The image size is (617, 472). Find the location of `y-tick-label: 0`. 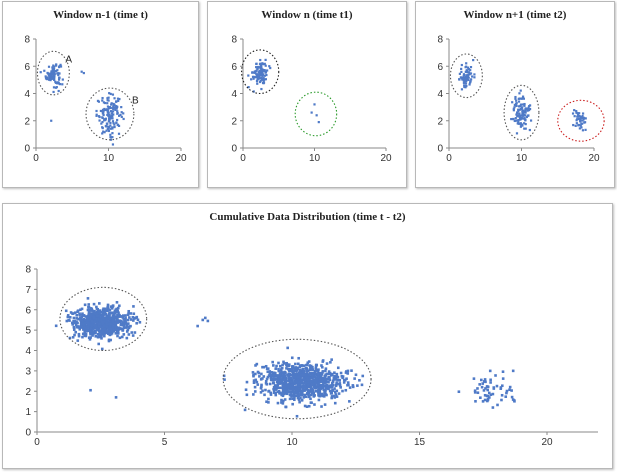

y-tick-label: 0 is located at coordinates (27, 149).